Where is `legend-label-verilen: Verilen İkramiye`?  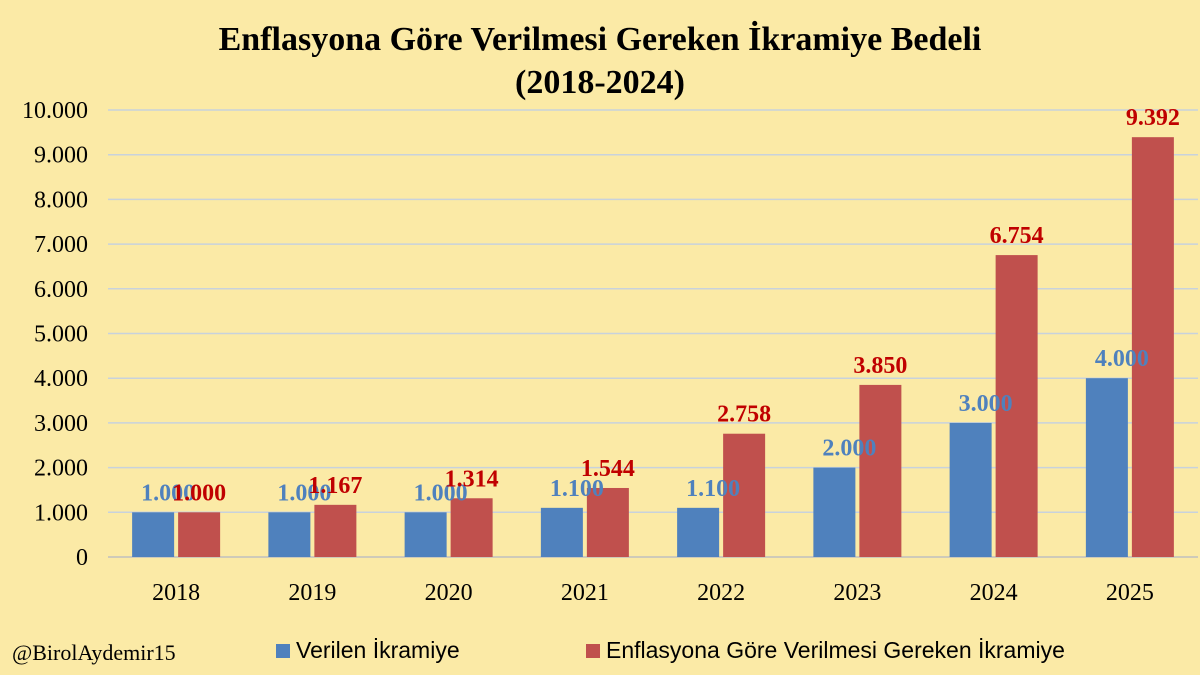
legend-label-verilen: Verilen İkramiye is located at coordinates (378, 650).